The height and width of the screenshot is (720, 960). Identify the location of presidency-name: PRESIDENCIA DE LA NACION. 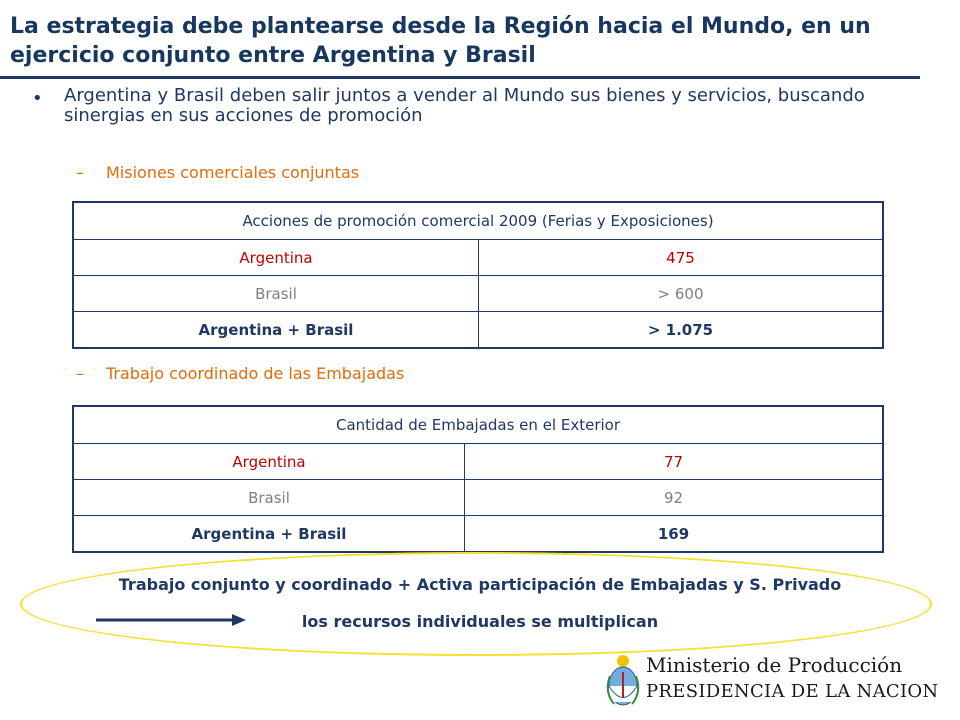
(792, 691).